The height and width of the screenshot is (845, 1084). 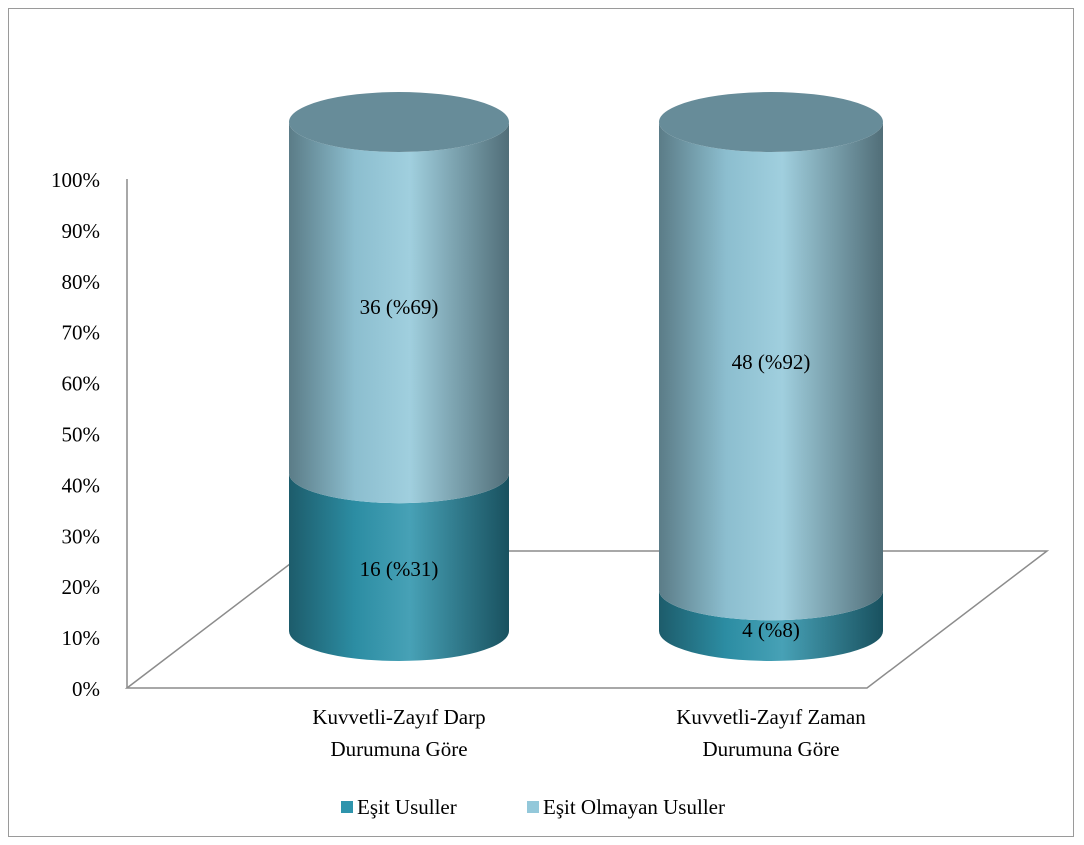 I want to click on y-tick-label: 10%, so click(x=81, y=638).